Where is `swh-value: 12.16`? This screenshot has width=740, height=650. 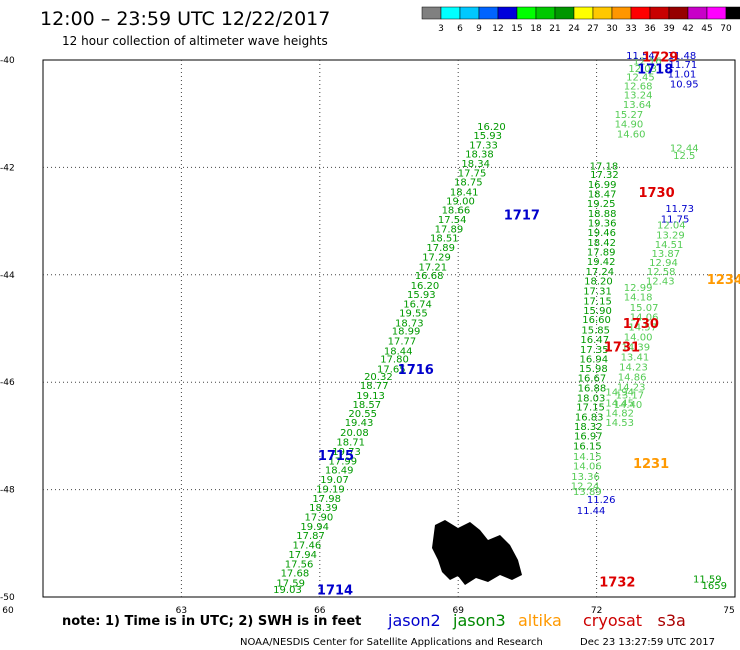 swh-value: 12.16 is located at coordinates (647, 61).